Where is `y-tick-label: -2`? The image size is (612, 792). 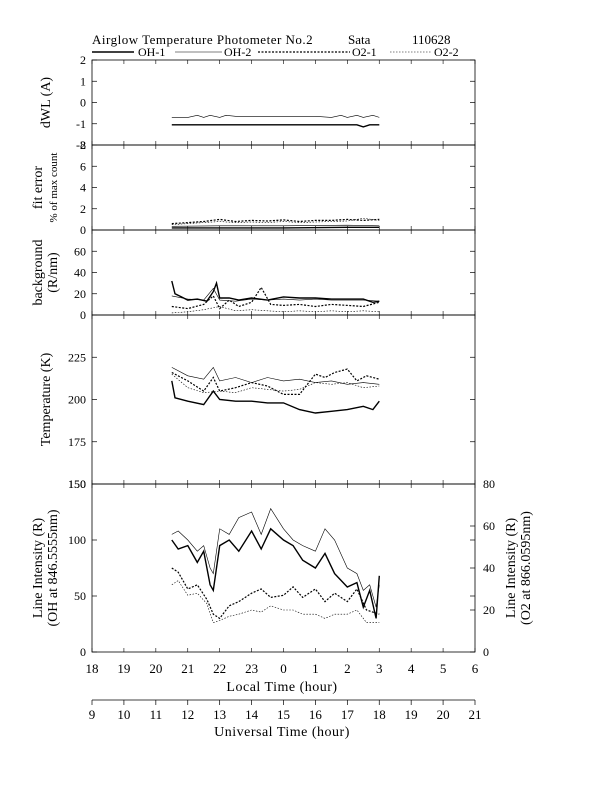
y-tick-label: -2 is located at coordinates (81, 145).